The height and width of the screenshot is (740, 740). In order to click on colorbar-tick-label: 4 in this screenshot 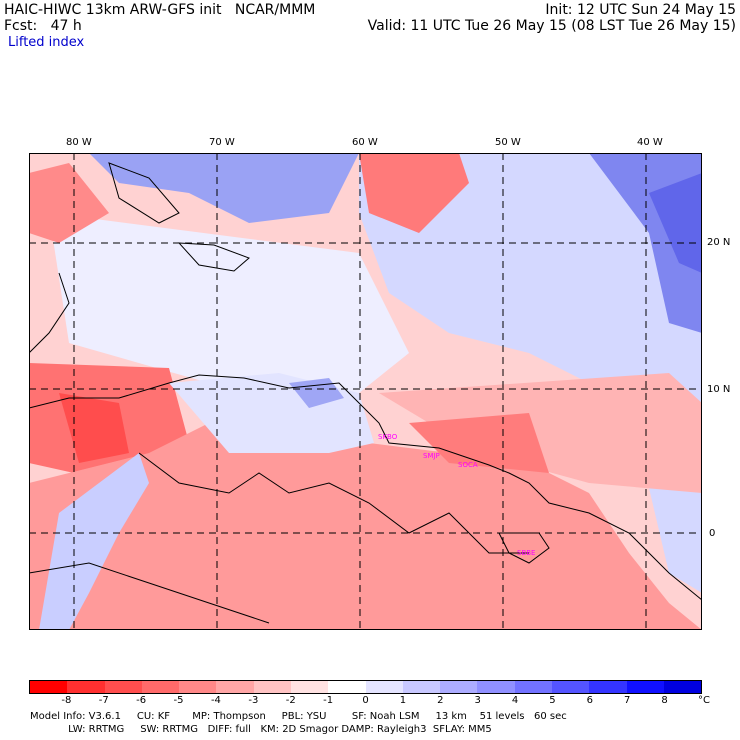, I will do `click(515, 700)`.